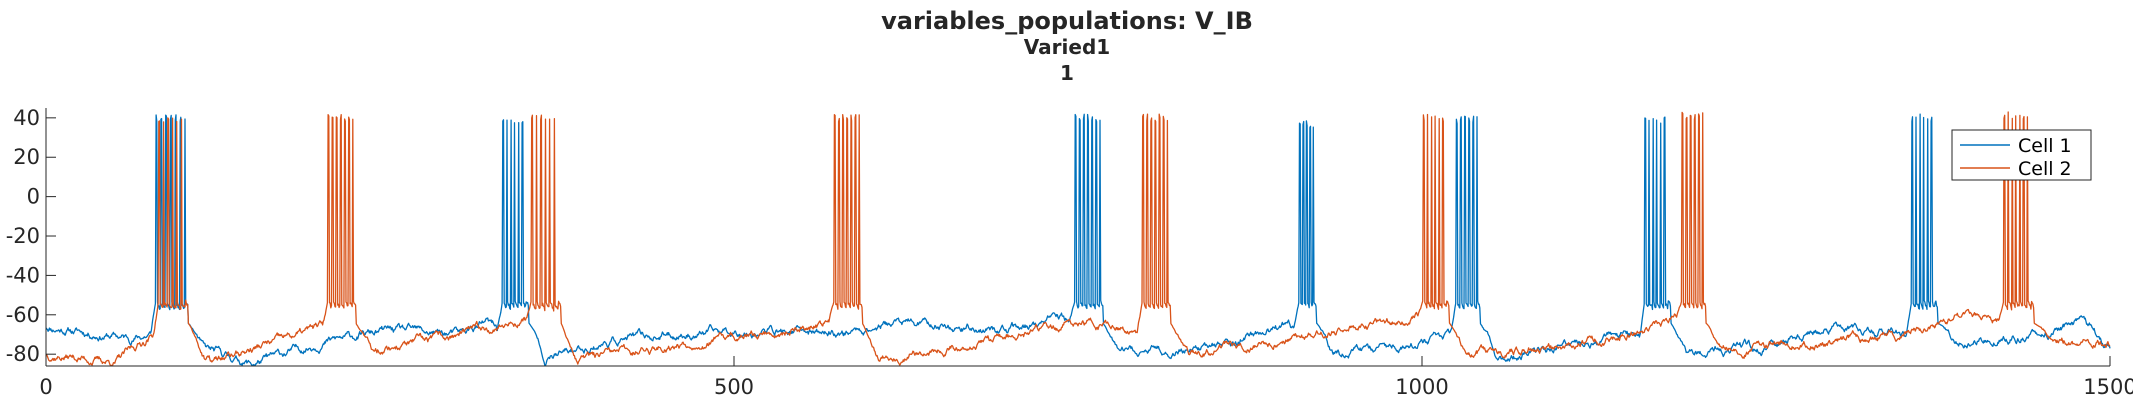  Describe the element at coordinates (2108, 387) in the screenshot. I see `x-tick-label: 1500` at that location.